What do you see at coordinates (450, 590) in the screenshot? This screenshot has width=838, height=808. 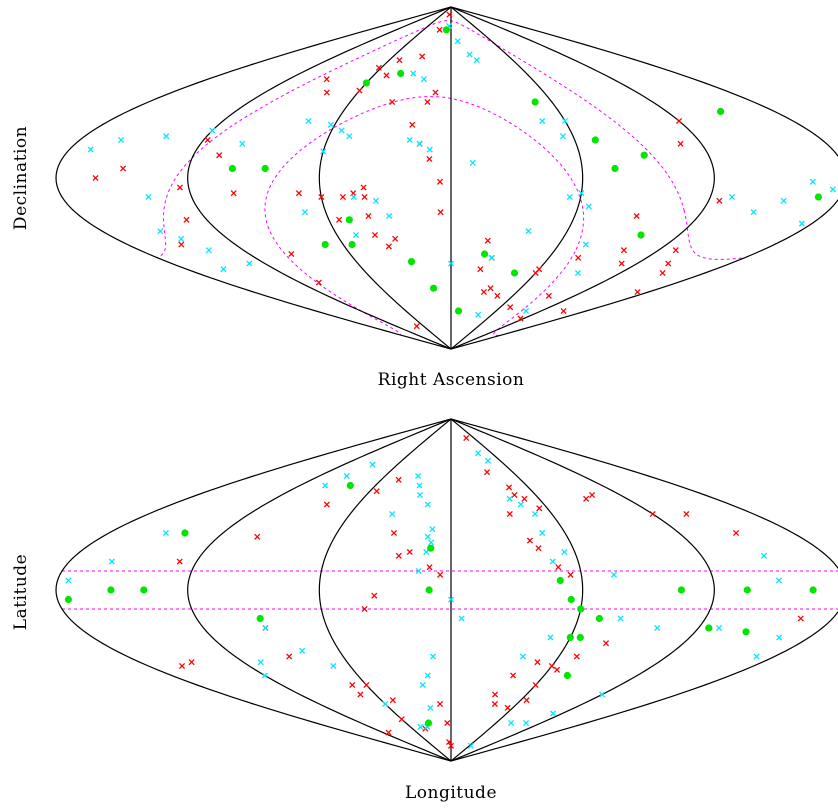 I see `bottom-chart-overlay` at bounding box center [450, 590].